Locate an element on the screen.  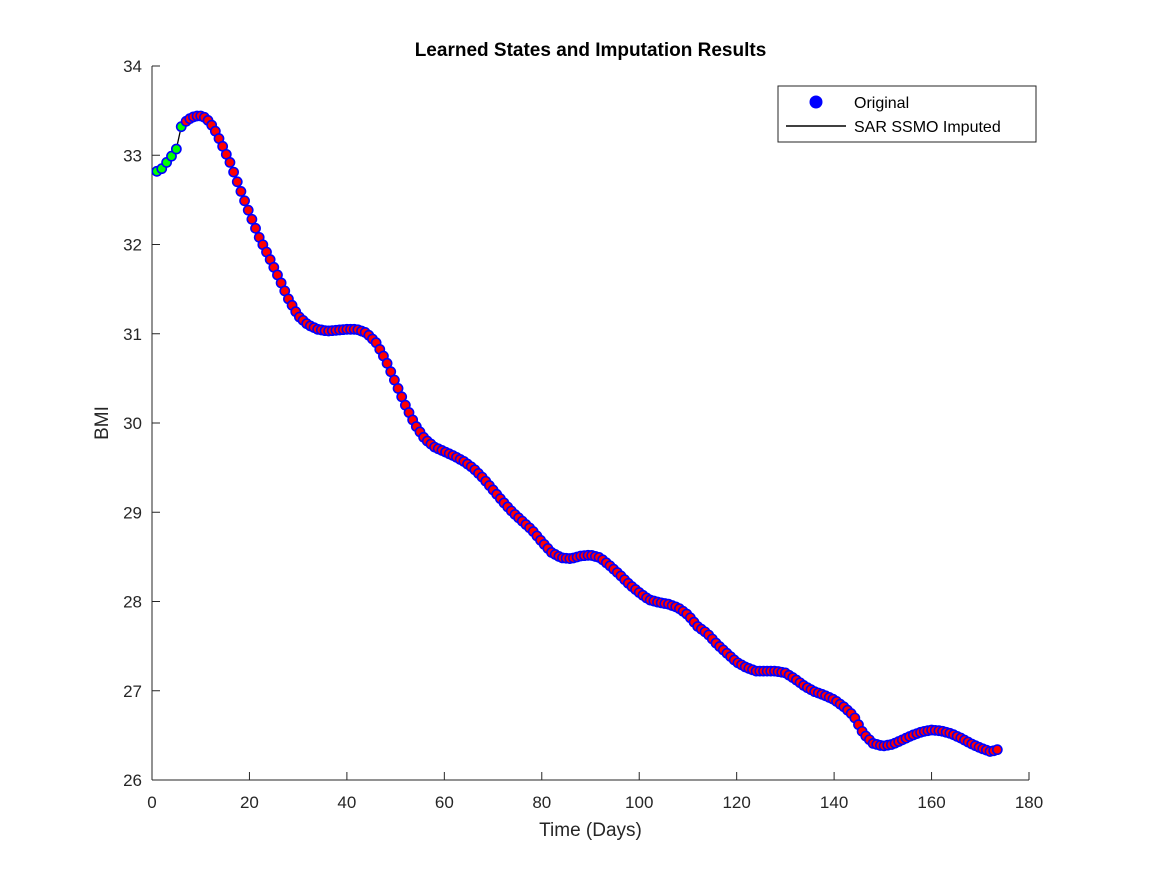
x-tick-label: 100 is located at coordinates (639, 802).